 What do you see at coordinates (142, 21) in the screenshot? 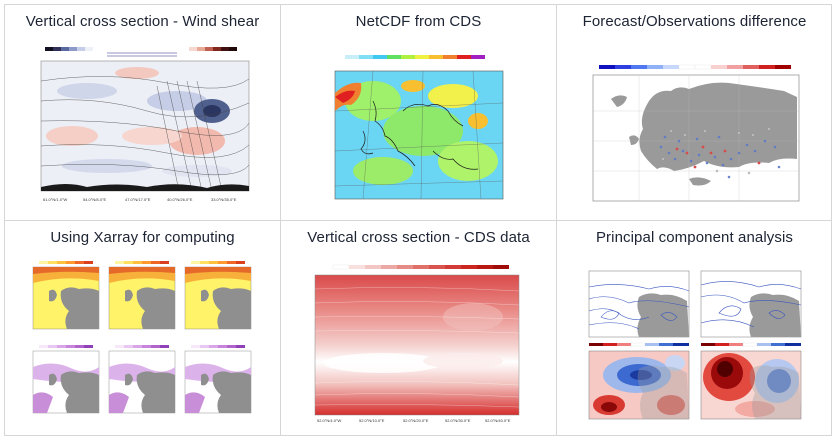
I see `card-title: Vertical cross section - Wind shear` at bounding box center [142, 21].